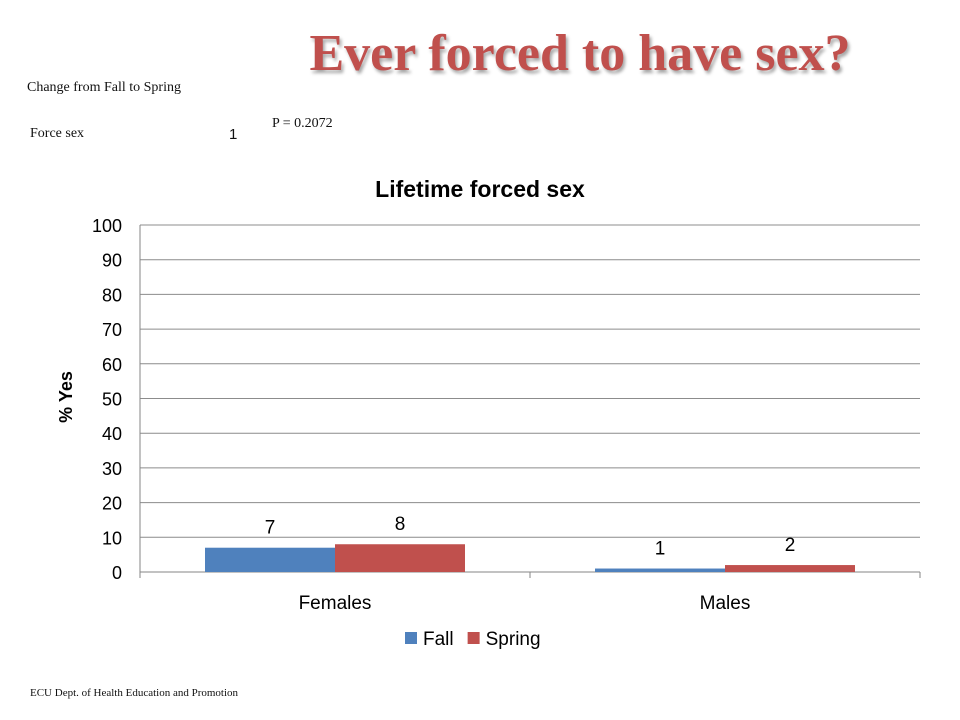  What do you see at coordinates (660, 570) in the screenshot?
I see `bar-fall-males` at bounding box center [660, 570].